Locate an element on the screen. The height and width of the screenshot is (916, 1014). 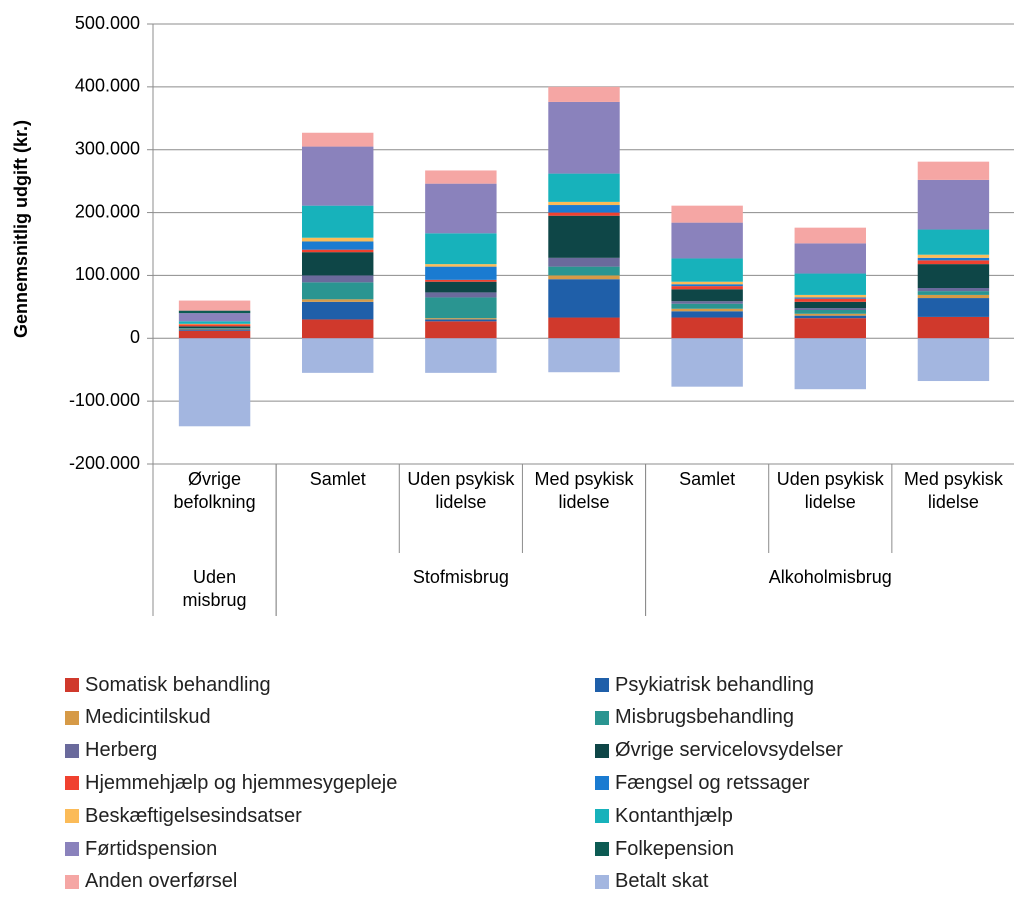
y-tick-label: 100.000 is located at coordinates (107, 274).